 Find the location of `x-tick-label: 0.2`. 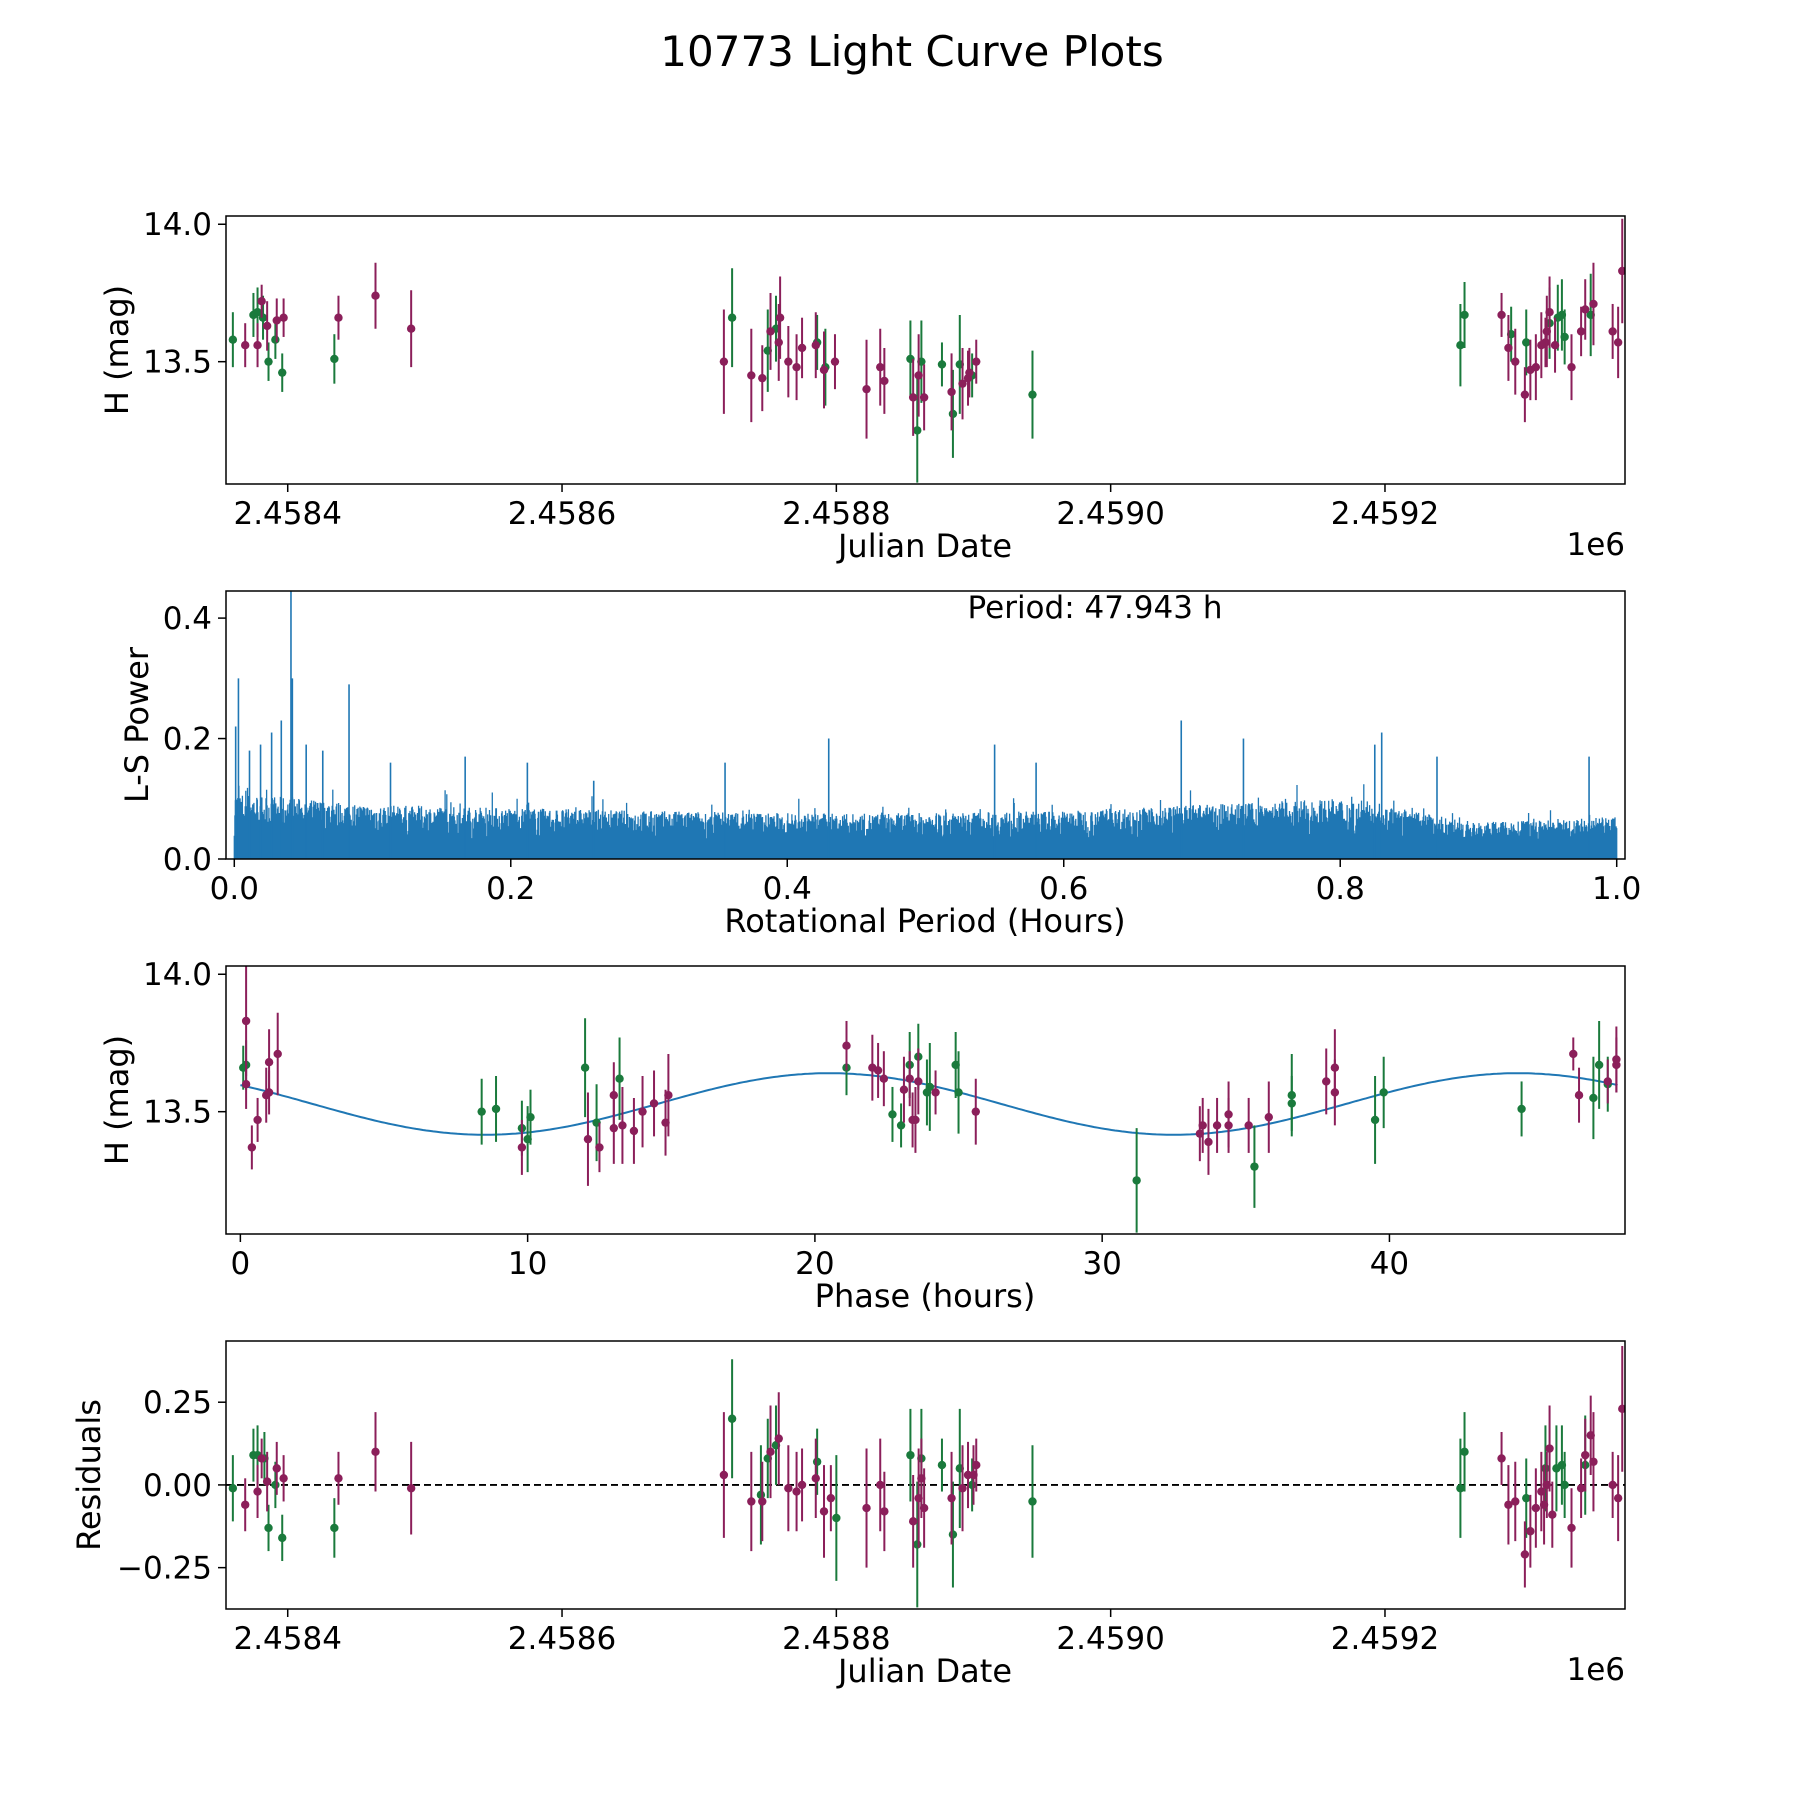

x-tick-label: 0.2 is located at coordinates (510, 889).